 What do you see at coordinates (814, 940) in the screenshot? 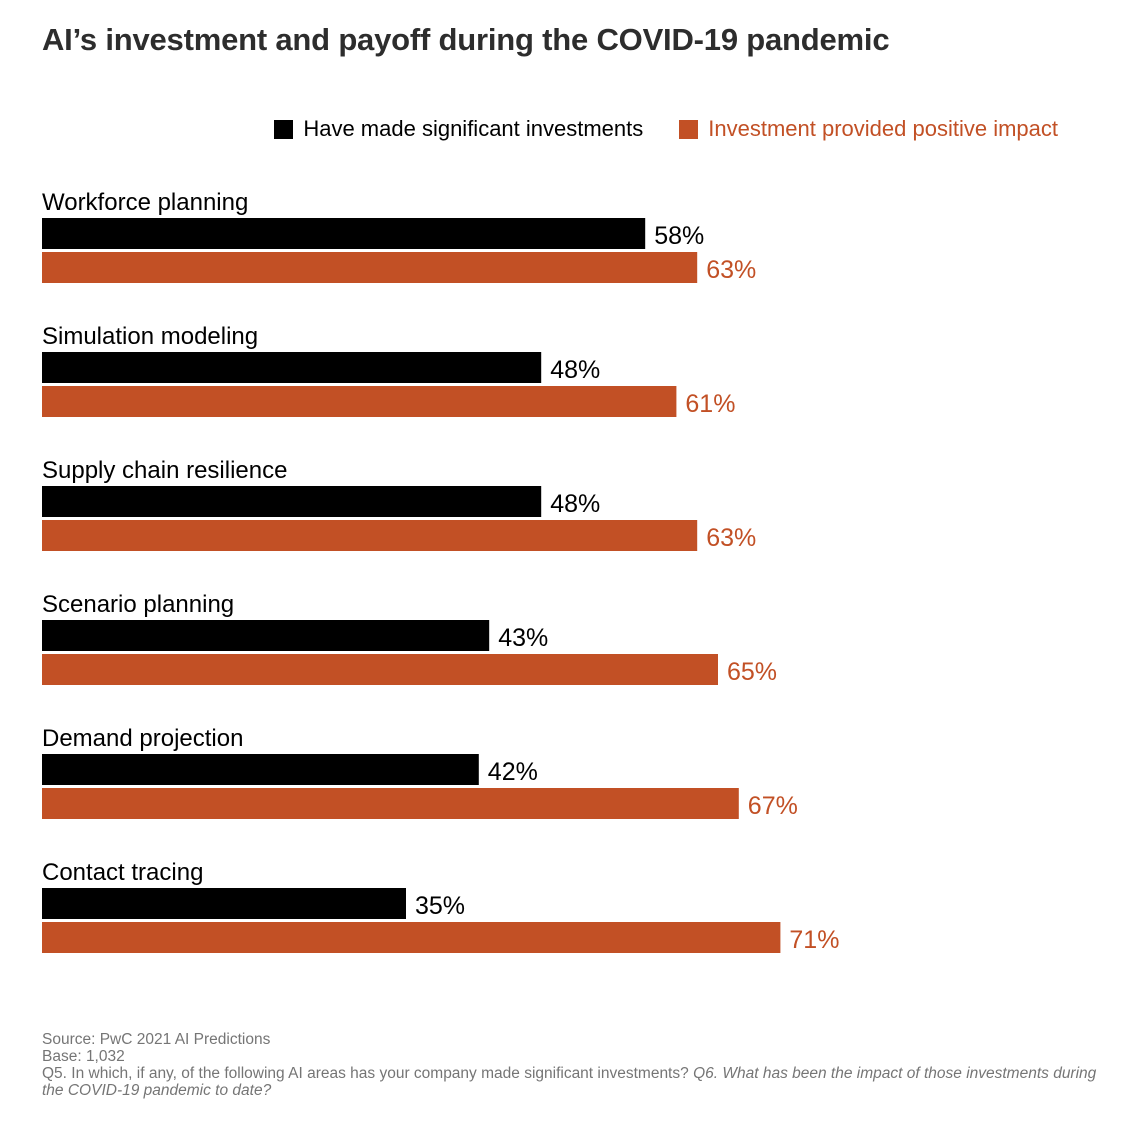
I see `value-label-impact-contact-tracing: 71%` at bounding box center [814, 940].